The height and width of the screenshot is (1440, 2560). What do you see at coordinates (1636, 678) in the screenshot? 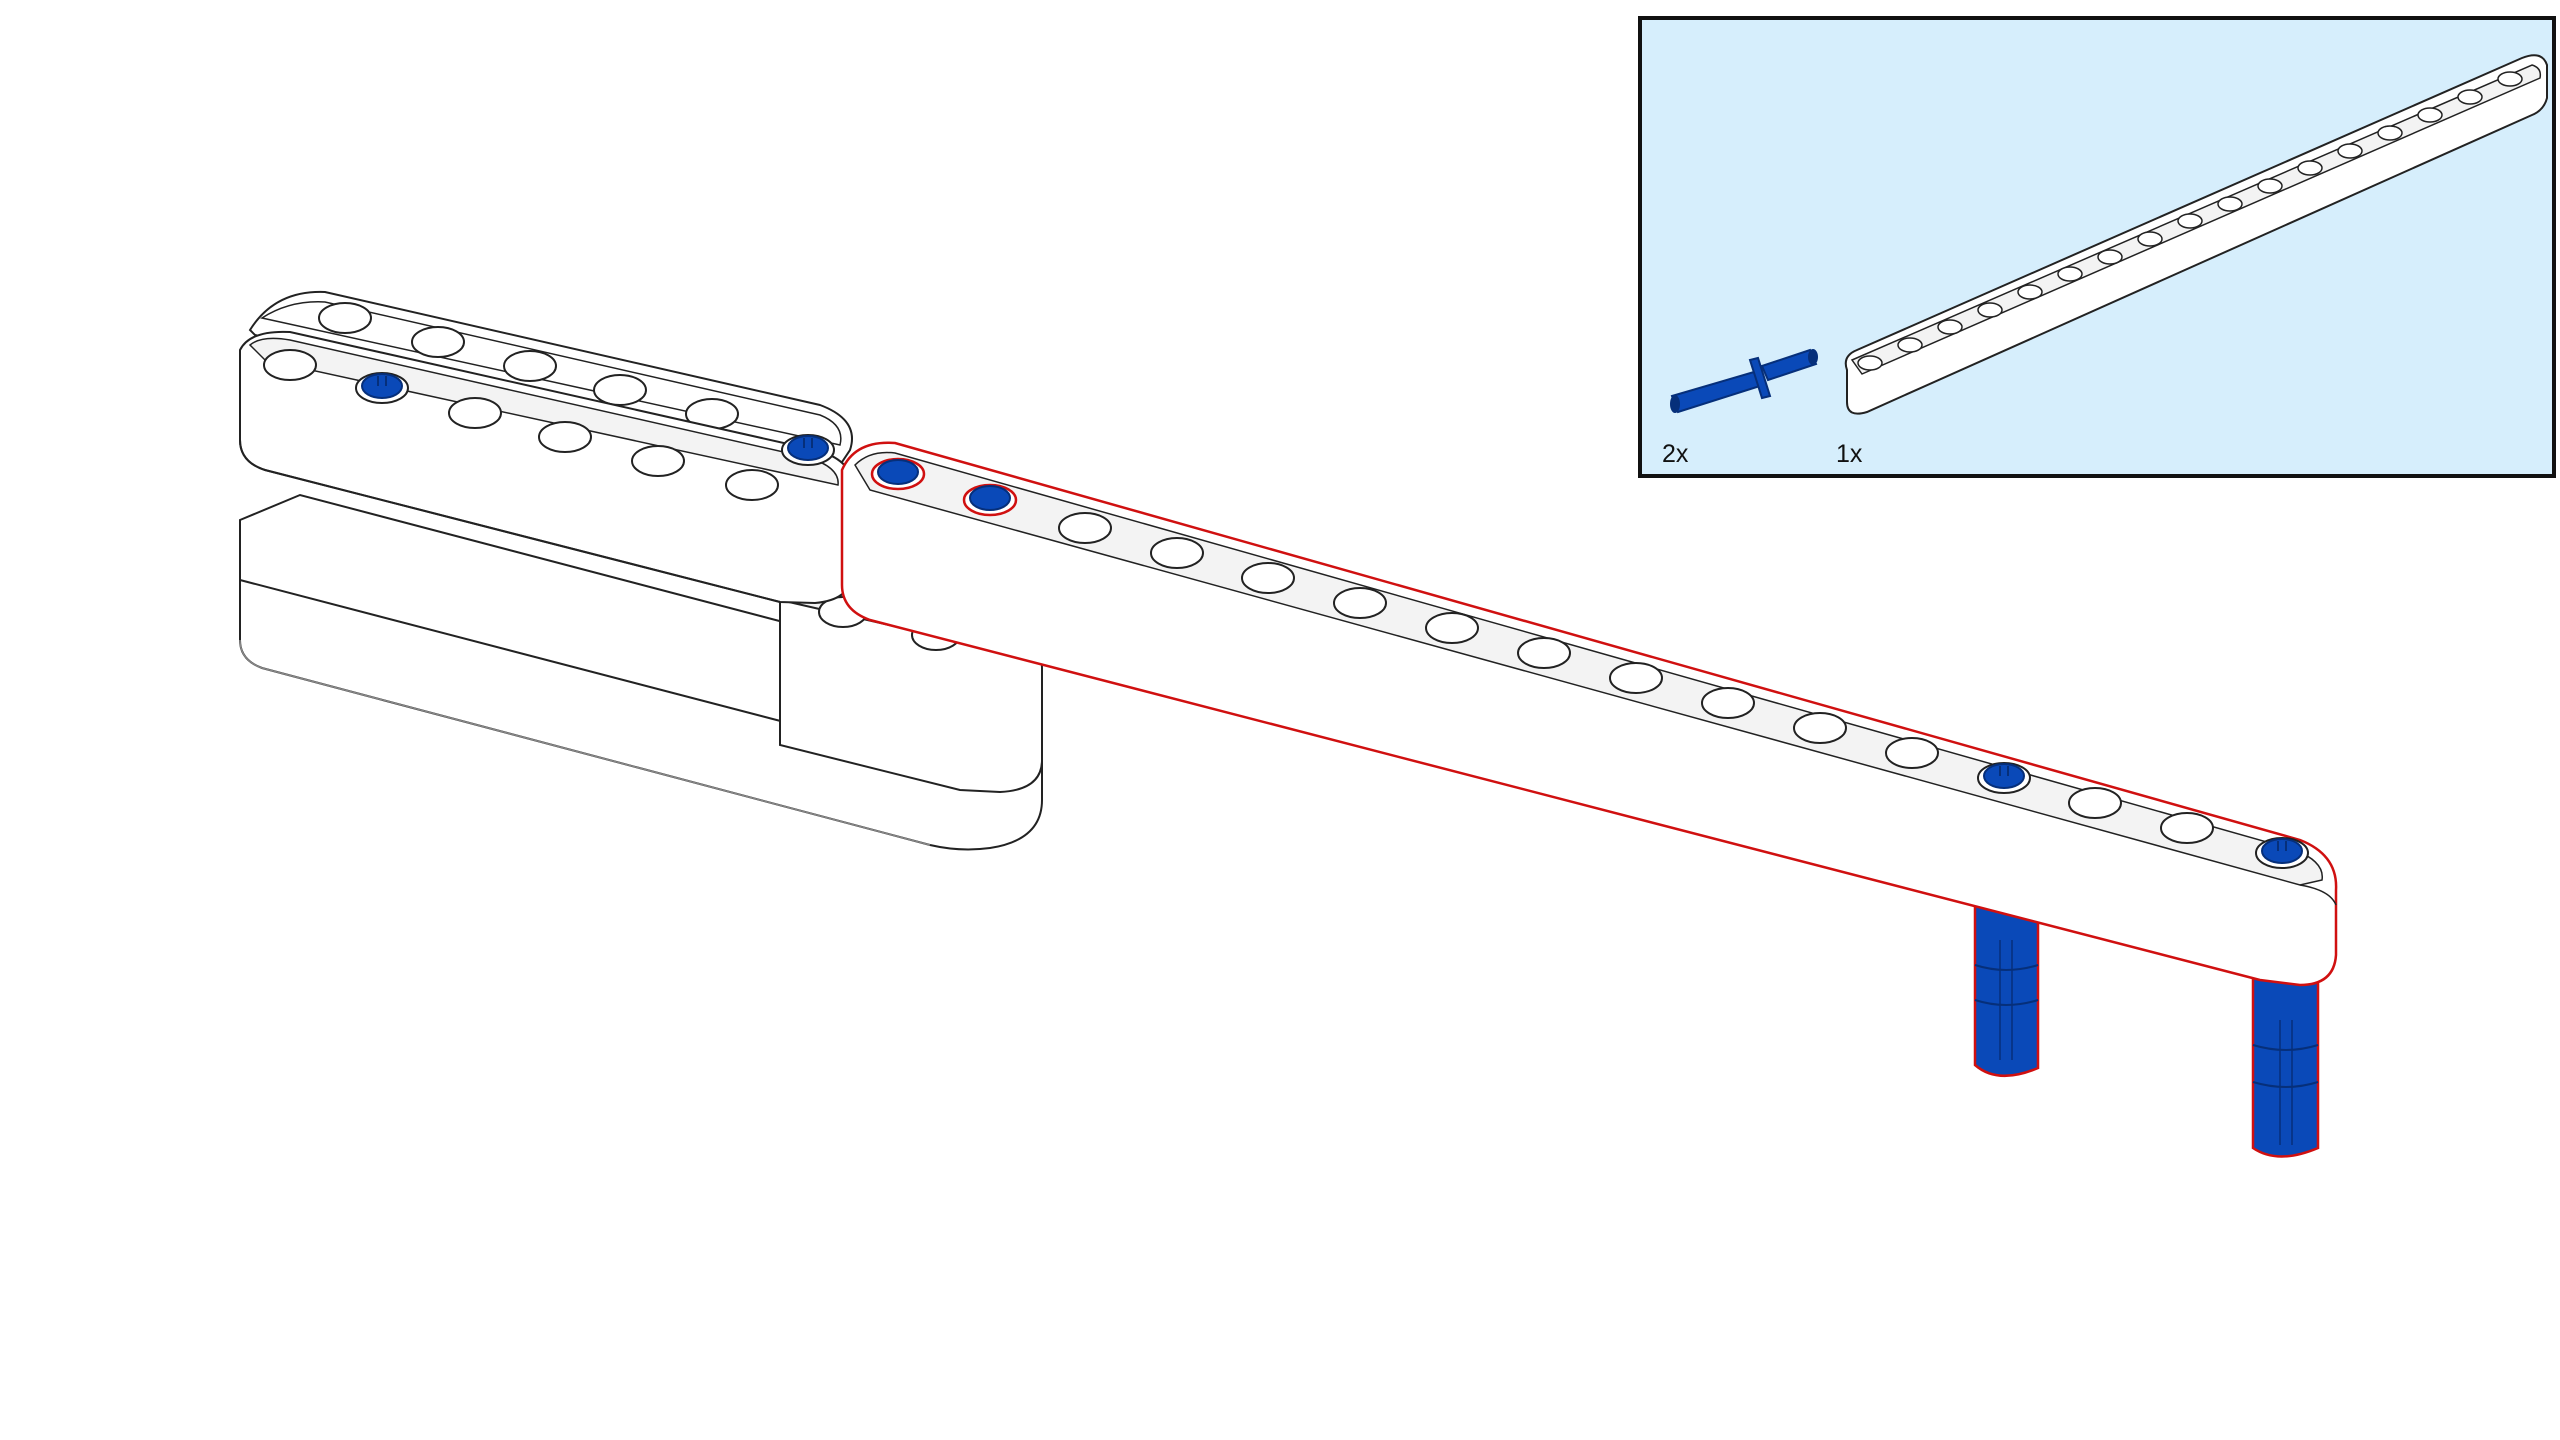
I see `beam-holes` at bounding box center [1636, 678].